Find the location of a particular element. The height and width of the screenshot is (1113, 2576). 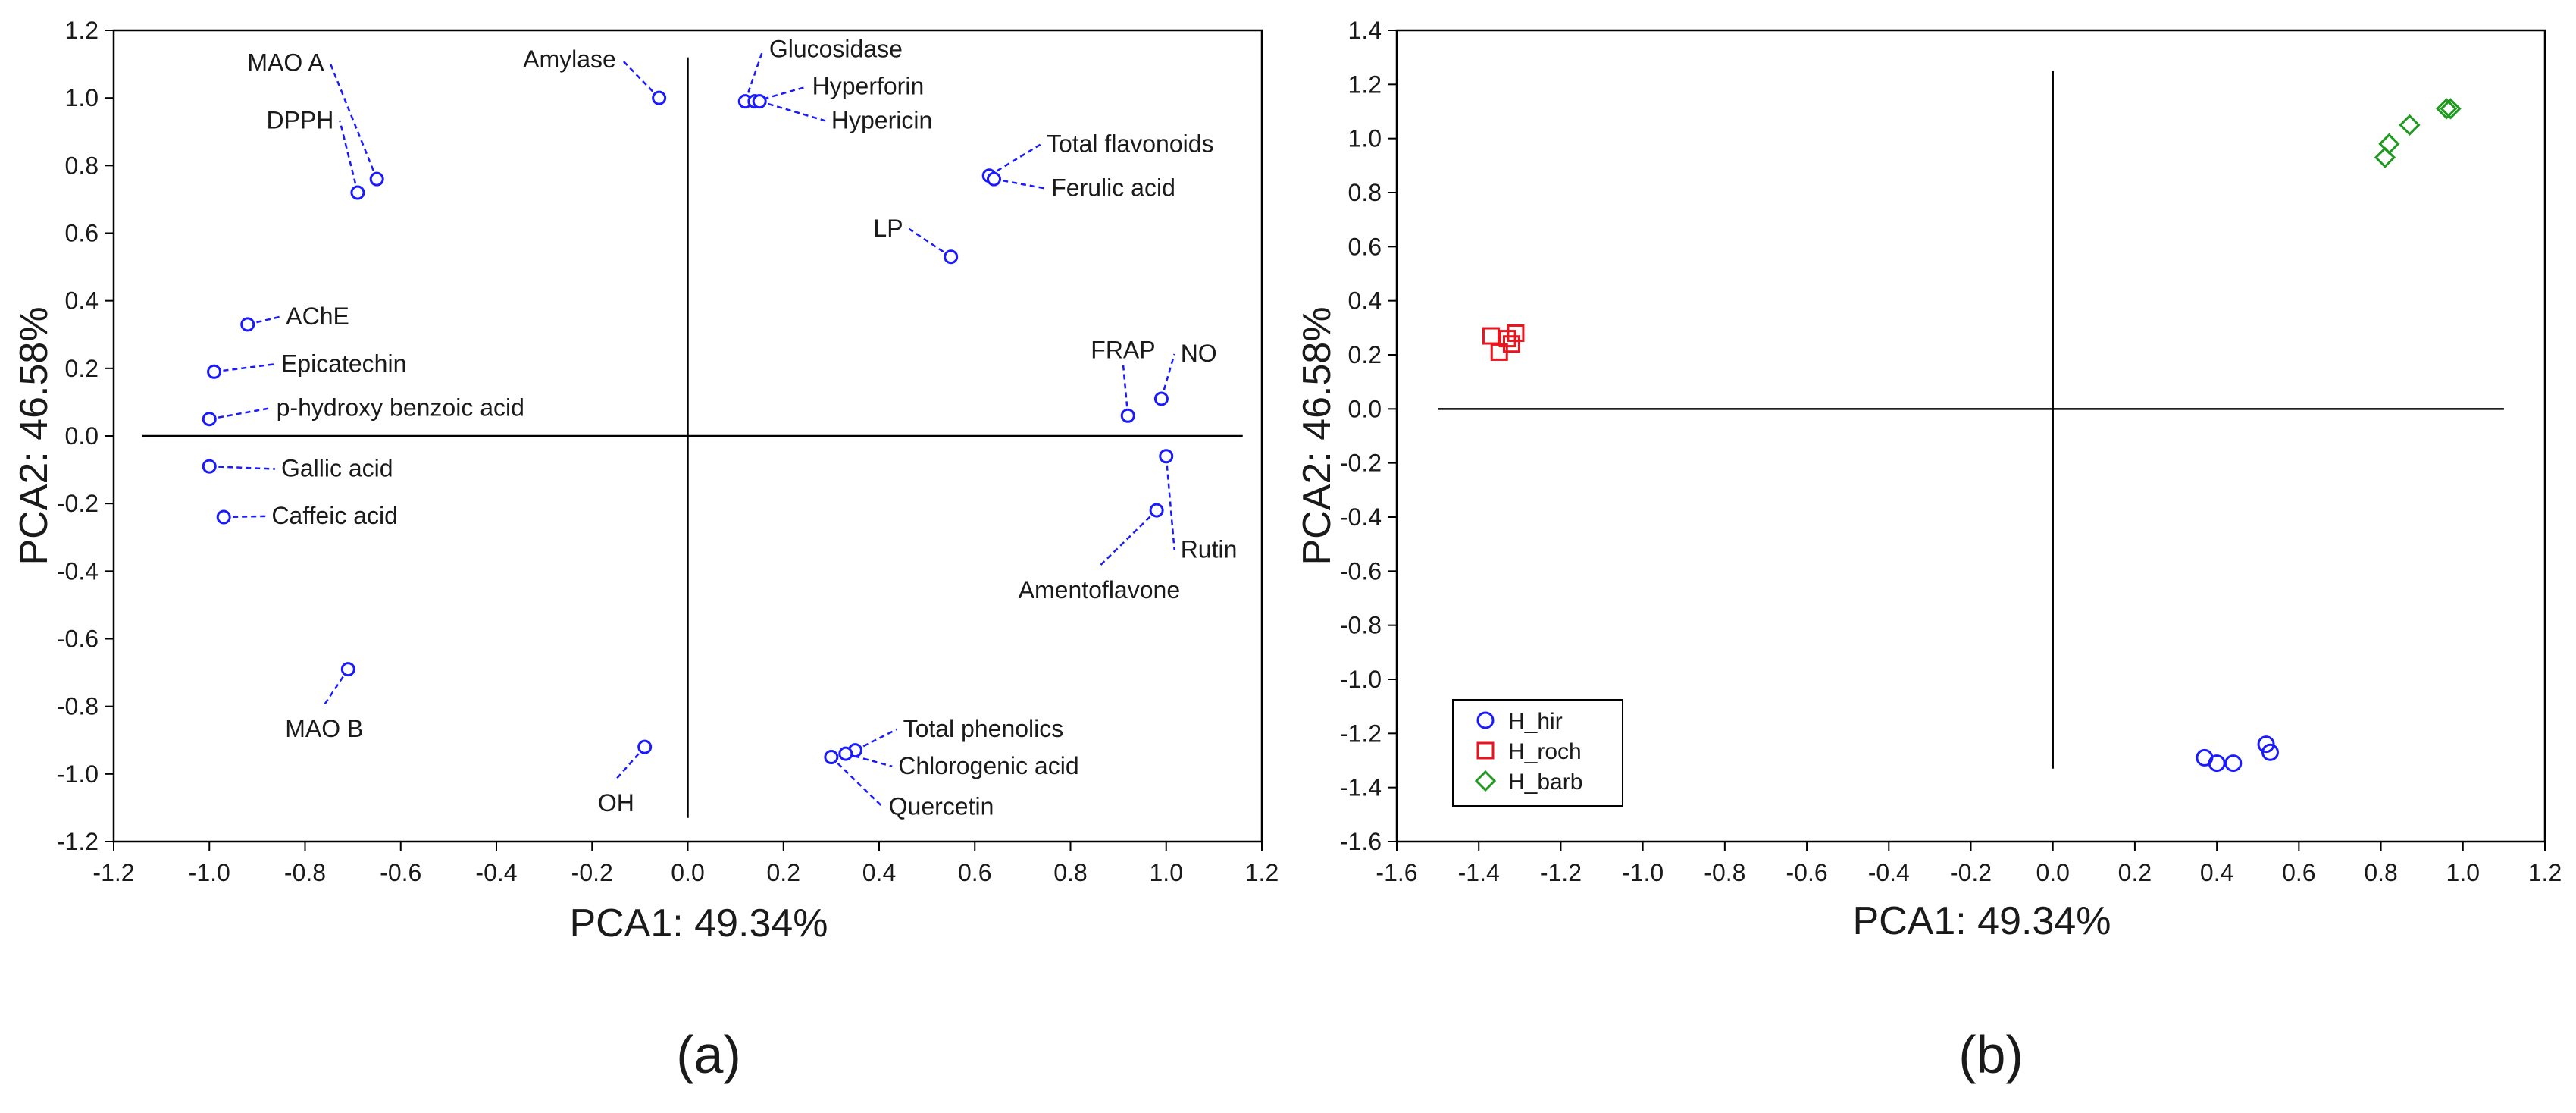

y-tick-label: 1.0 is located at coordinates (1365, 138).